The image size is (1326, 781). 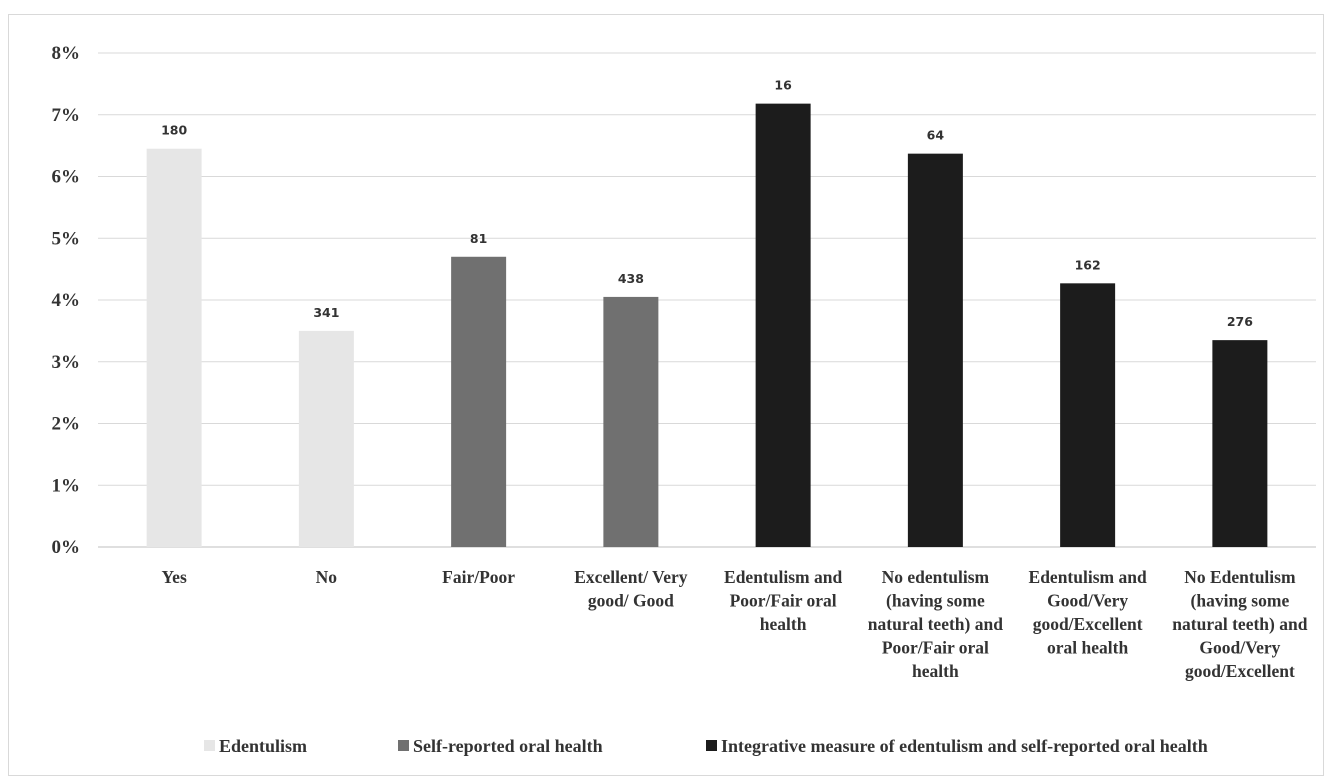 What do you see at coordinates (327, 577) in the screenshot?
I see `x-category-label: No` at bounding box center [327, 577].